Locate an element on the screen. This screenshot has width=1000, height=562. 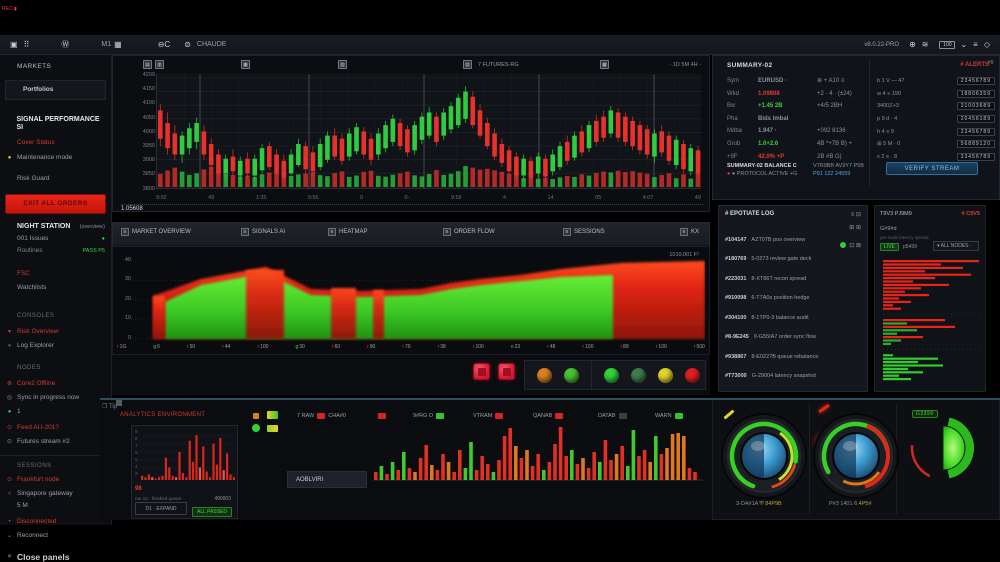
signal-icon: ≋ is located at coordinates (925, 44).